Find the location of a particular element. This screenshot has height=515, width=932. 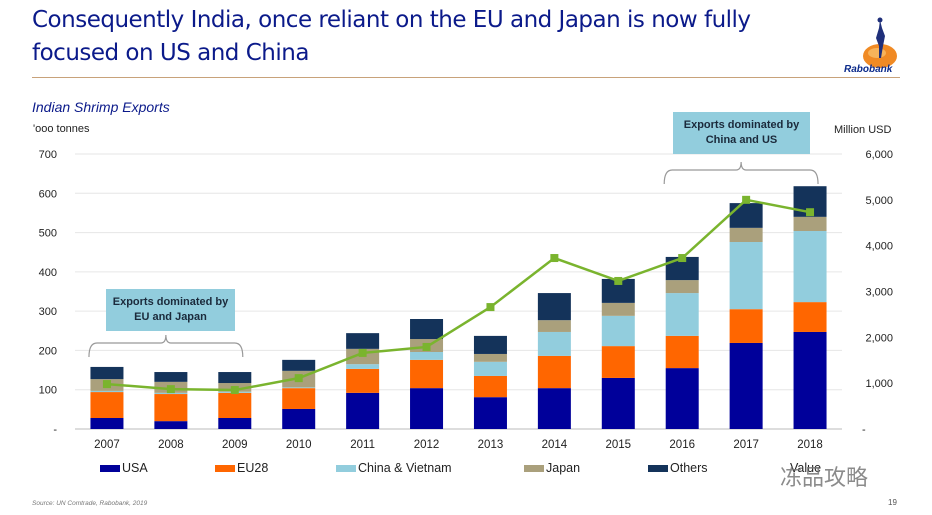

legend-label: EU28 is located at coordinates (253, 468).